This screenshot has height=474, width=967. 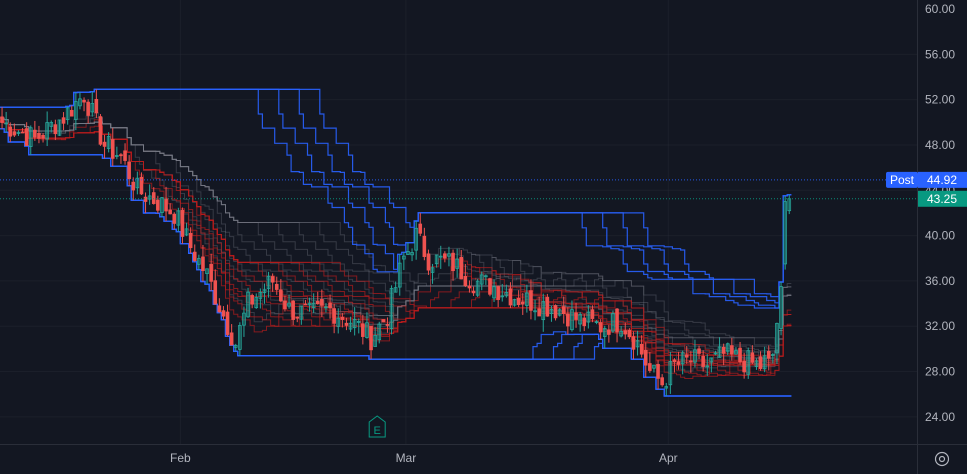 What do you see at coordinates (942, 199) in the screenshot?
I see `last-price-tag: 43.25` at bounding box center [942, 199].